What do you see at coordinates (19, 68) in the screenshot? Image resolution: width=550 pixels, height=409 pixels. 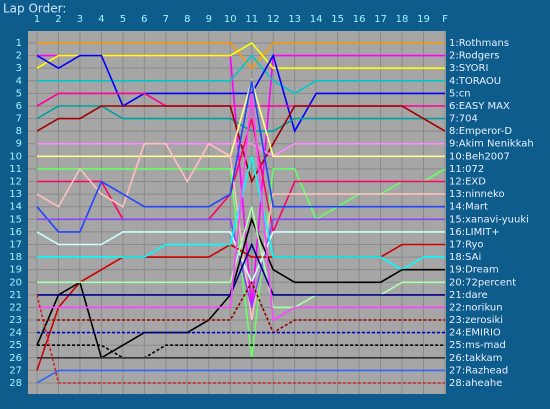 I see `y-tick-label: 3` at bounding box center [19, 68].